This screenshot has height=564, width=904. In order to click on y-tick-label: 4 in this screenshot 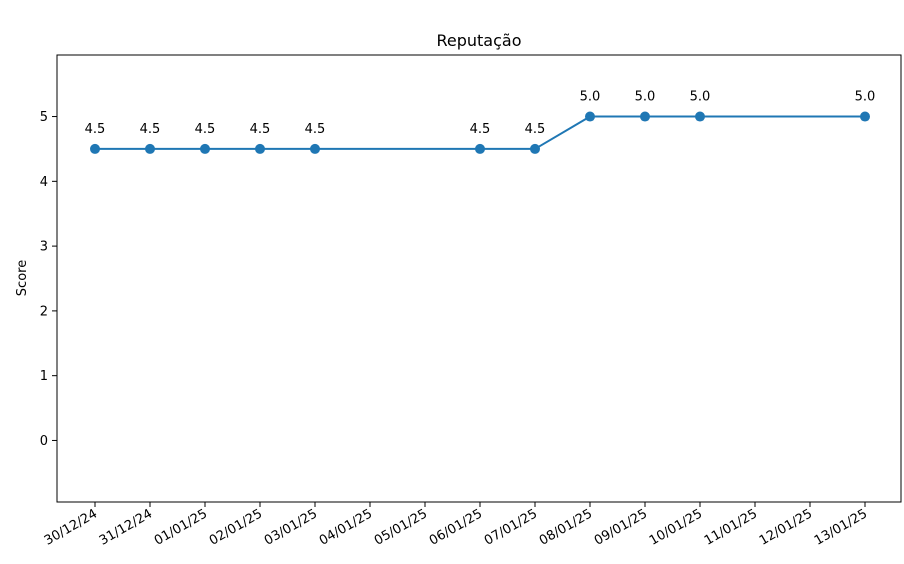, I will do `click(44, 182)`.